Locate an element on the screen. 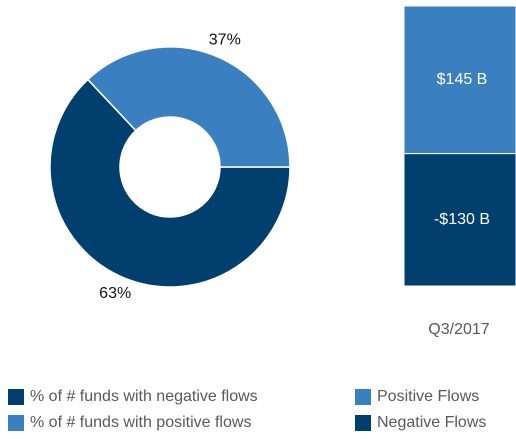 The width and height of the screenshot is (516, 439). legend-label: Negative Flows is located at coordinates (431, 422).